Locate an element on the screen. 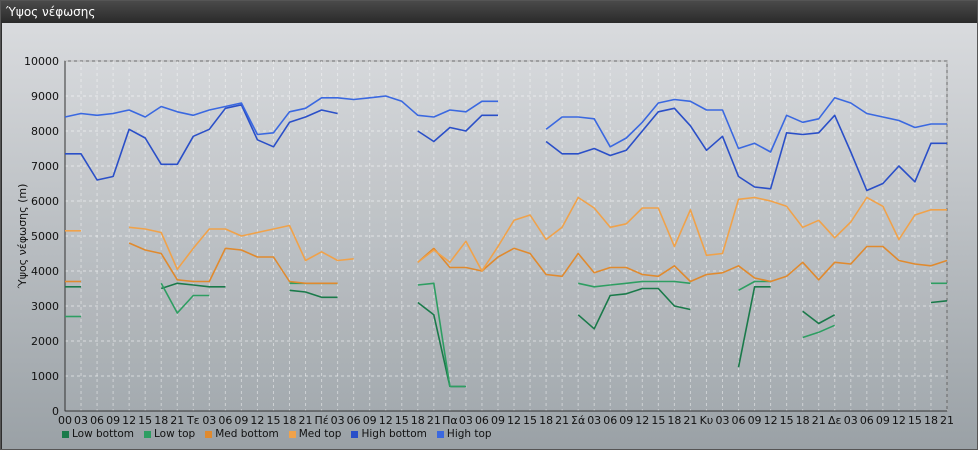 The width and height of the screenshot is (978, 450). y-tick-label: 6000 is located at coordinates (45, 201).